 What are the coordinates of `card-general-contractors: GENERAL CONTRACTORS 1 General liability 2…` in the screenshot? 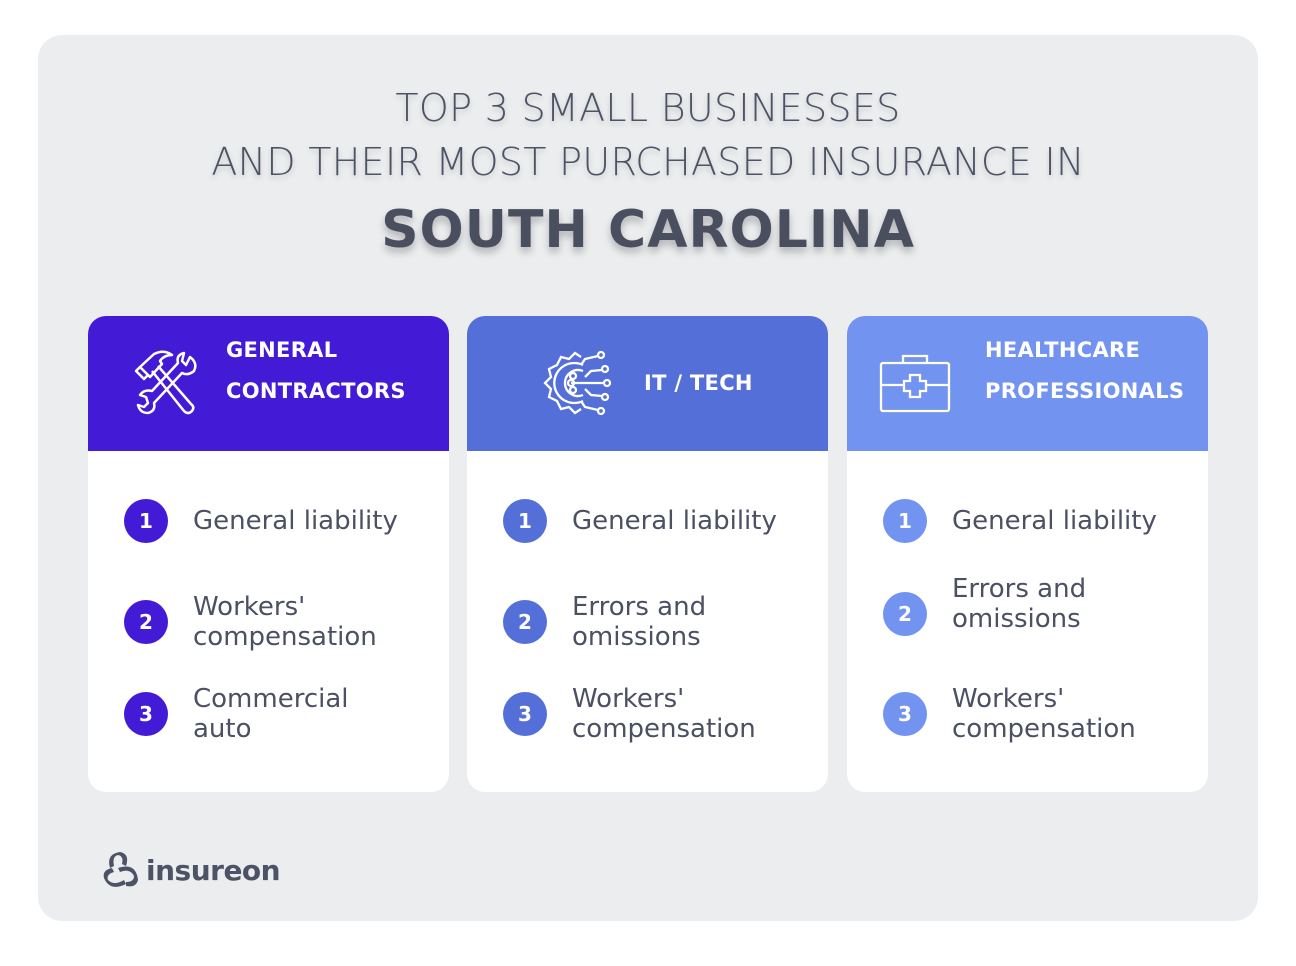 It's located at (268, 554).